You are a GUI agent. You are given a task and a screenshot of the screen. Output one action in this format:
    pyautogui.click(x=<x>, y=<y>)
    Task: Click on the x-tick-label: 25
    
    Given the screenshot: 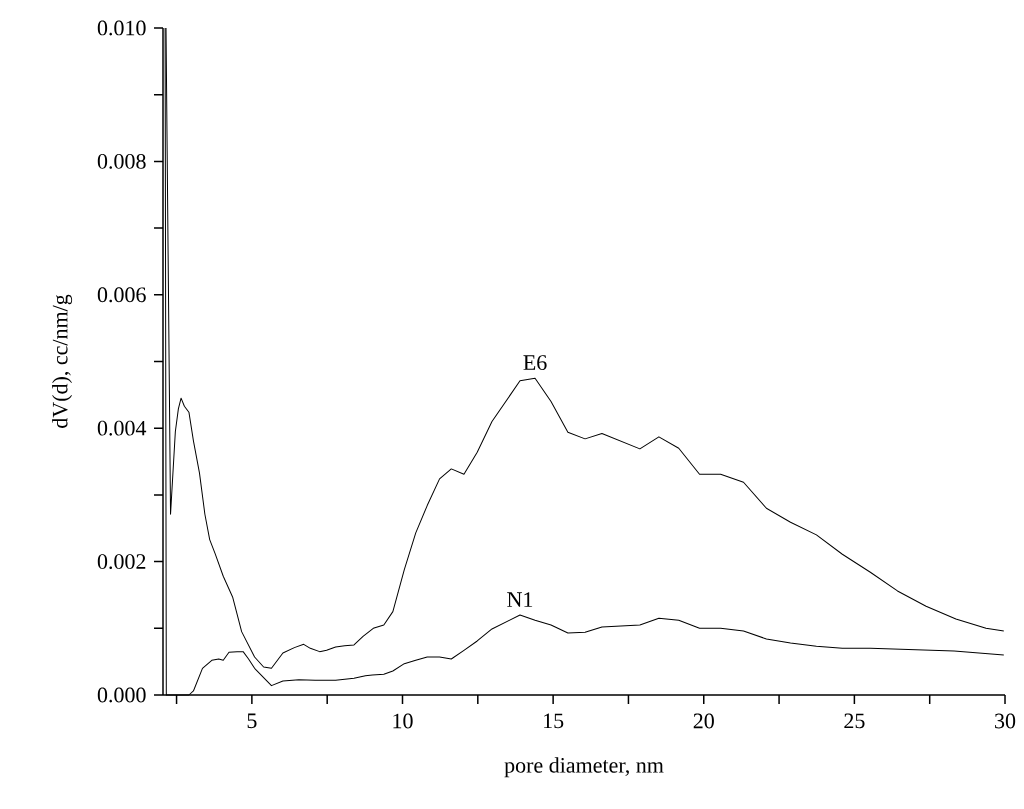 What is the action you would take?
    pyautogui.click(x=854, y=721)
    